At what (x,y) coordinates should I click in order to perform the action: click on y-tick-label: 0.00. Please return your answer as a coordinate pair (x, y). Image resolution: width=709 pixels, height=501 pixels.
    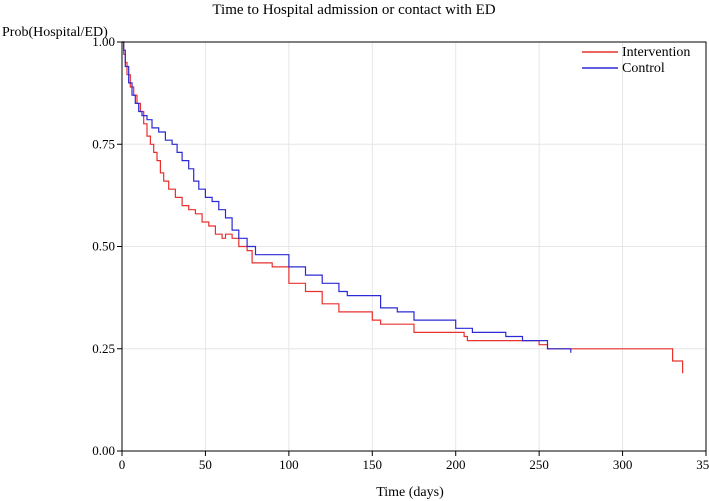
    Looking at the image, I should click on (103, 450).